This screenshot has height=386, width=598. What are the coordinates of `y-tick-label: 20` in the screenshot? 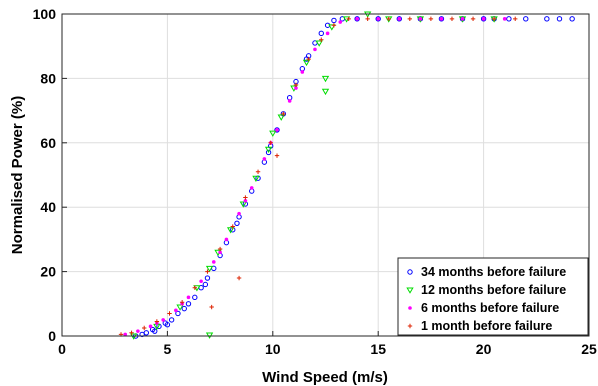 It's located at (48, 272).